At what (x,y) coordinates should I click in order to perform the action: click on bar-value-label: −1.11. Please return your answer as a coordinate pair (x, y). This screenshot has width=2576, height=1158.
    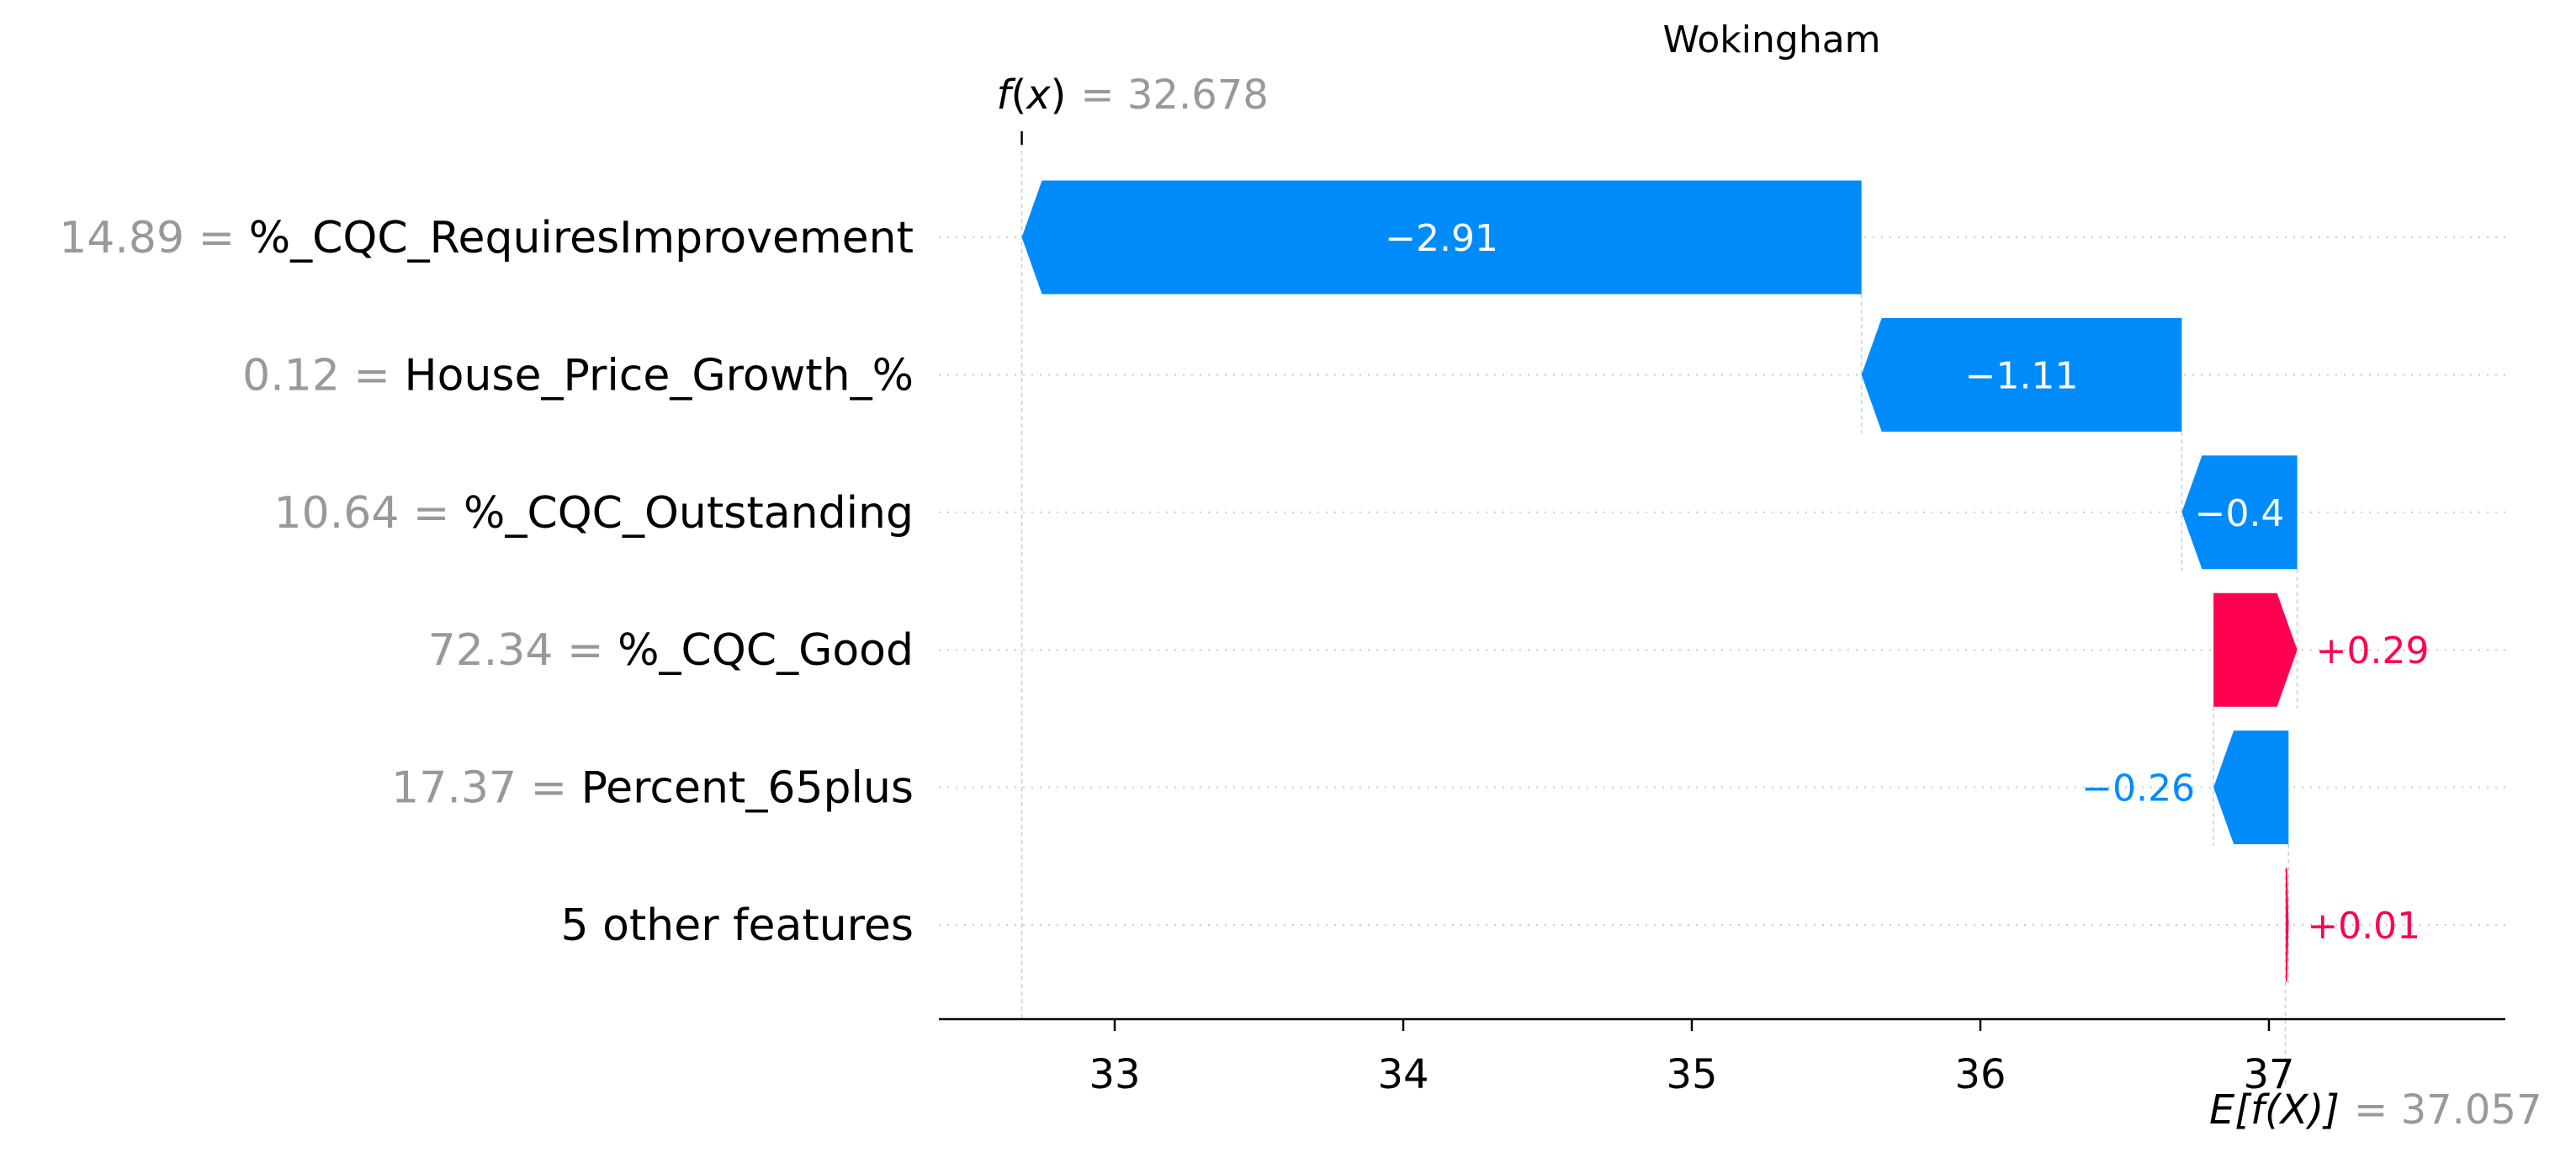
    Looking at the image, I should click on (2022, 375).